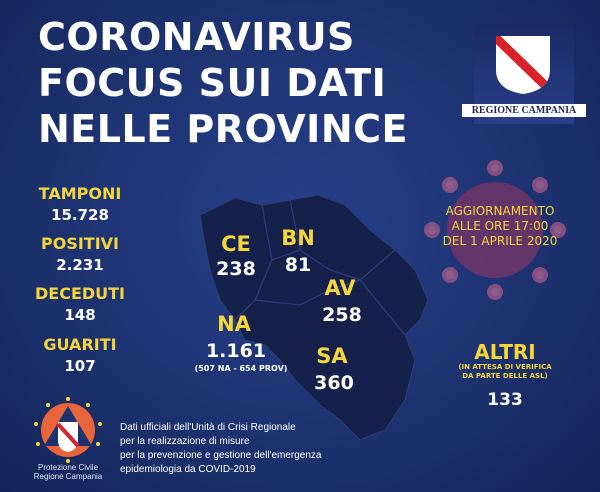  What do you see at coordinates (236, 351) in the screenshot?
I see `province-na-value: 1.161` at bounding box center [236, 351].